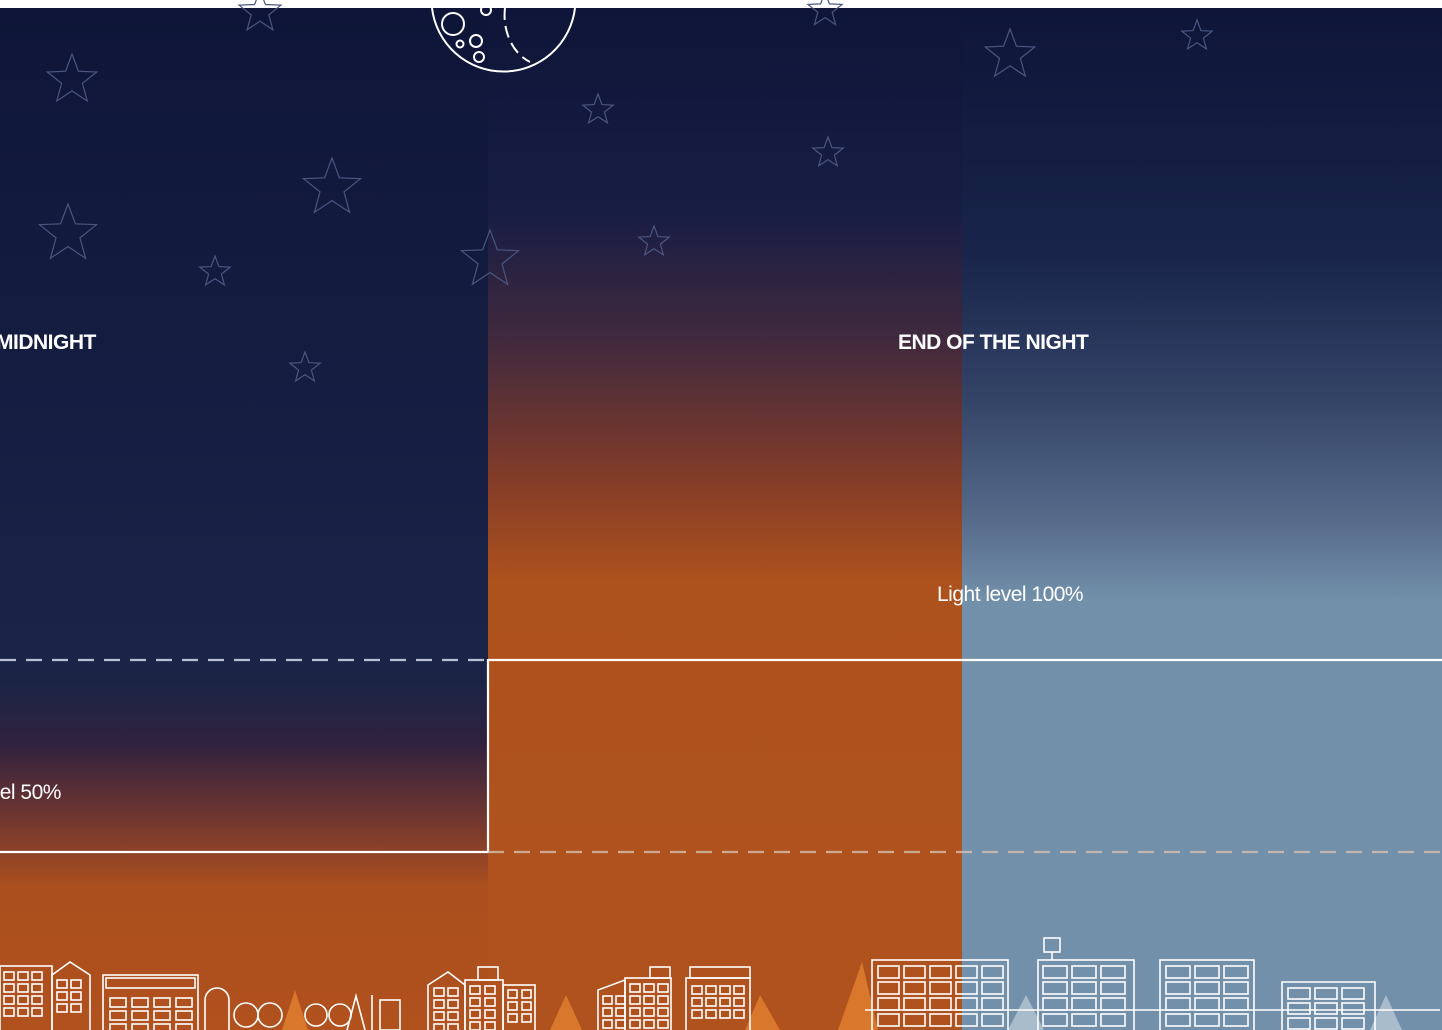 This screenshot has width=1442, height=1030. I want to click on light-level-label: Light level 100%, so click(1010, 594).